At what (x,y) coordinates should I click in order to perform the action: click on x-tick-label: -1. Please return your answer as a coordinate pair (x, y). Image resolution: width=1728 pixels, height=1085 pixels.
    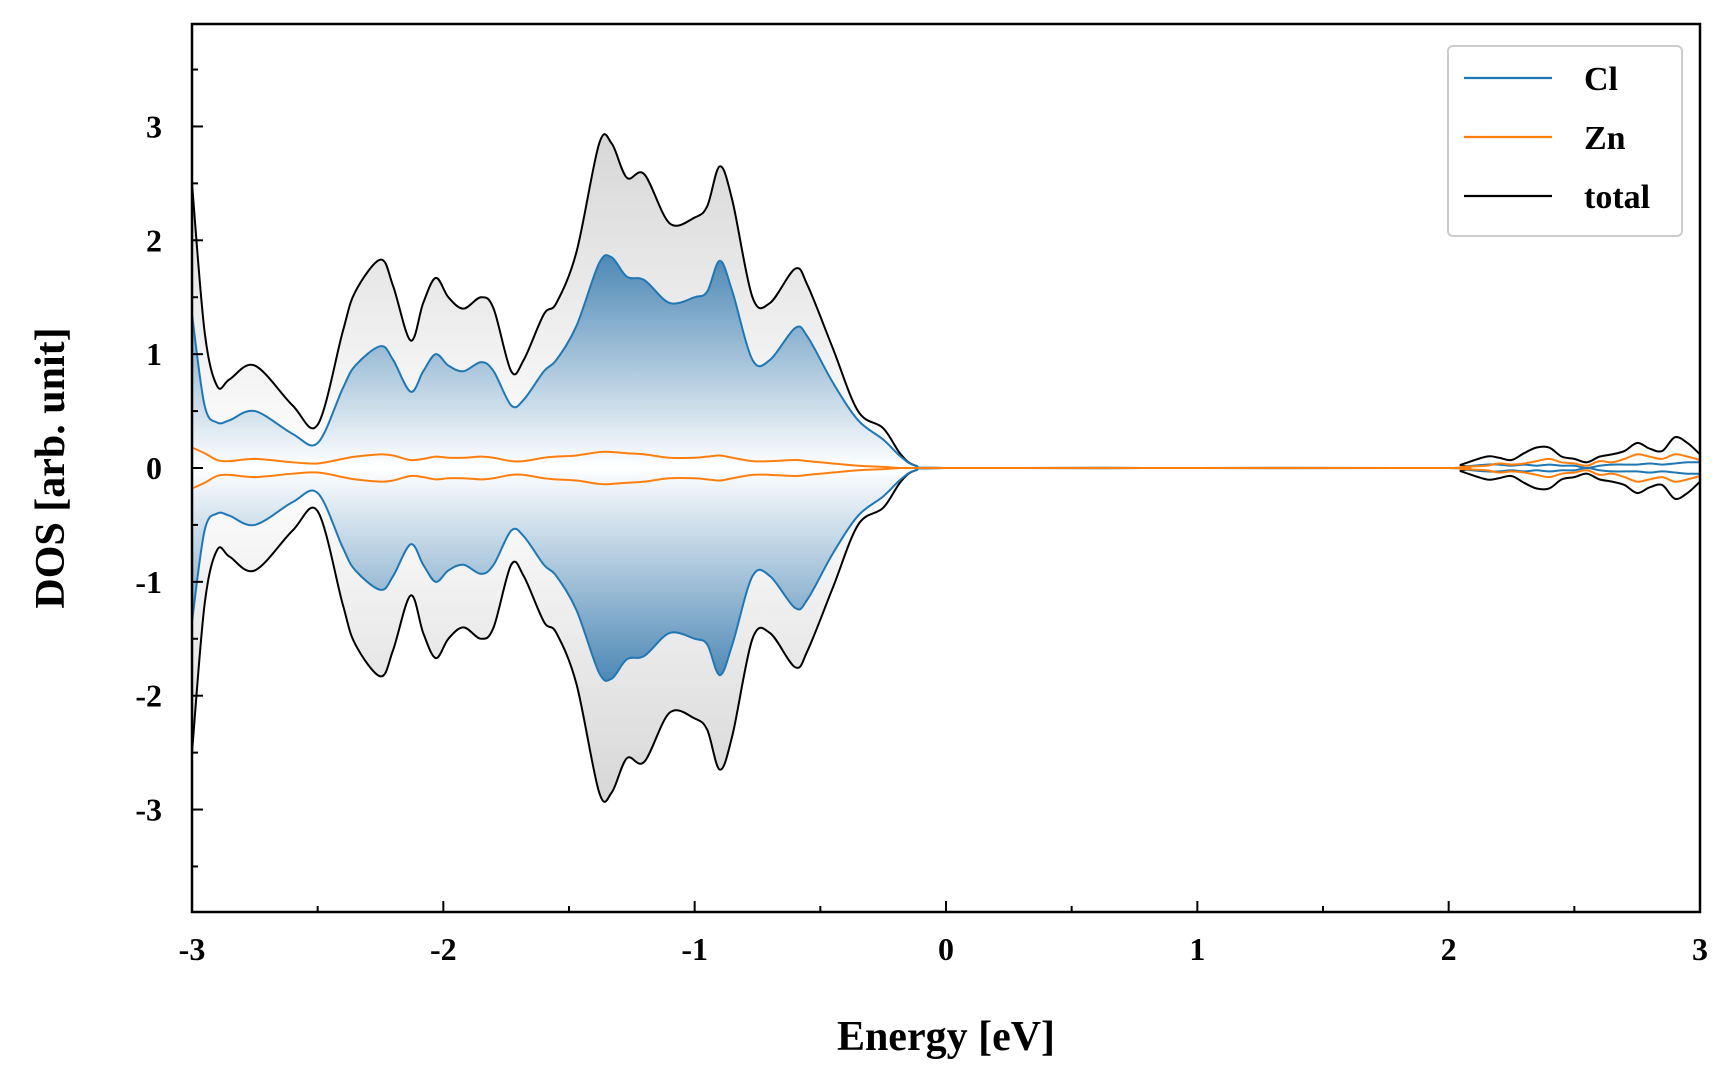
    Looking at the image, I should click on (694, 949).